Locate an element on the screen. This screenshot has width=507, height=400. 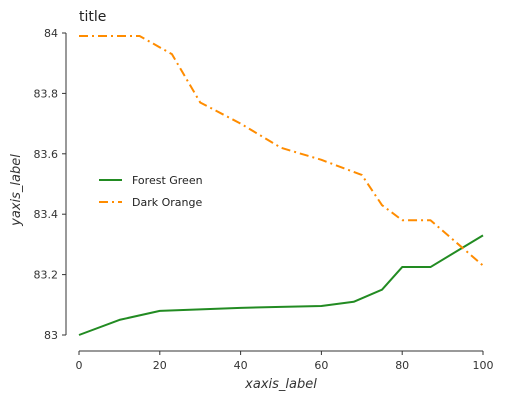
x-tick-label: 20 is located at coordinates (160, 365).